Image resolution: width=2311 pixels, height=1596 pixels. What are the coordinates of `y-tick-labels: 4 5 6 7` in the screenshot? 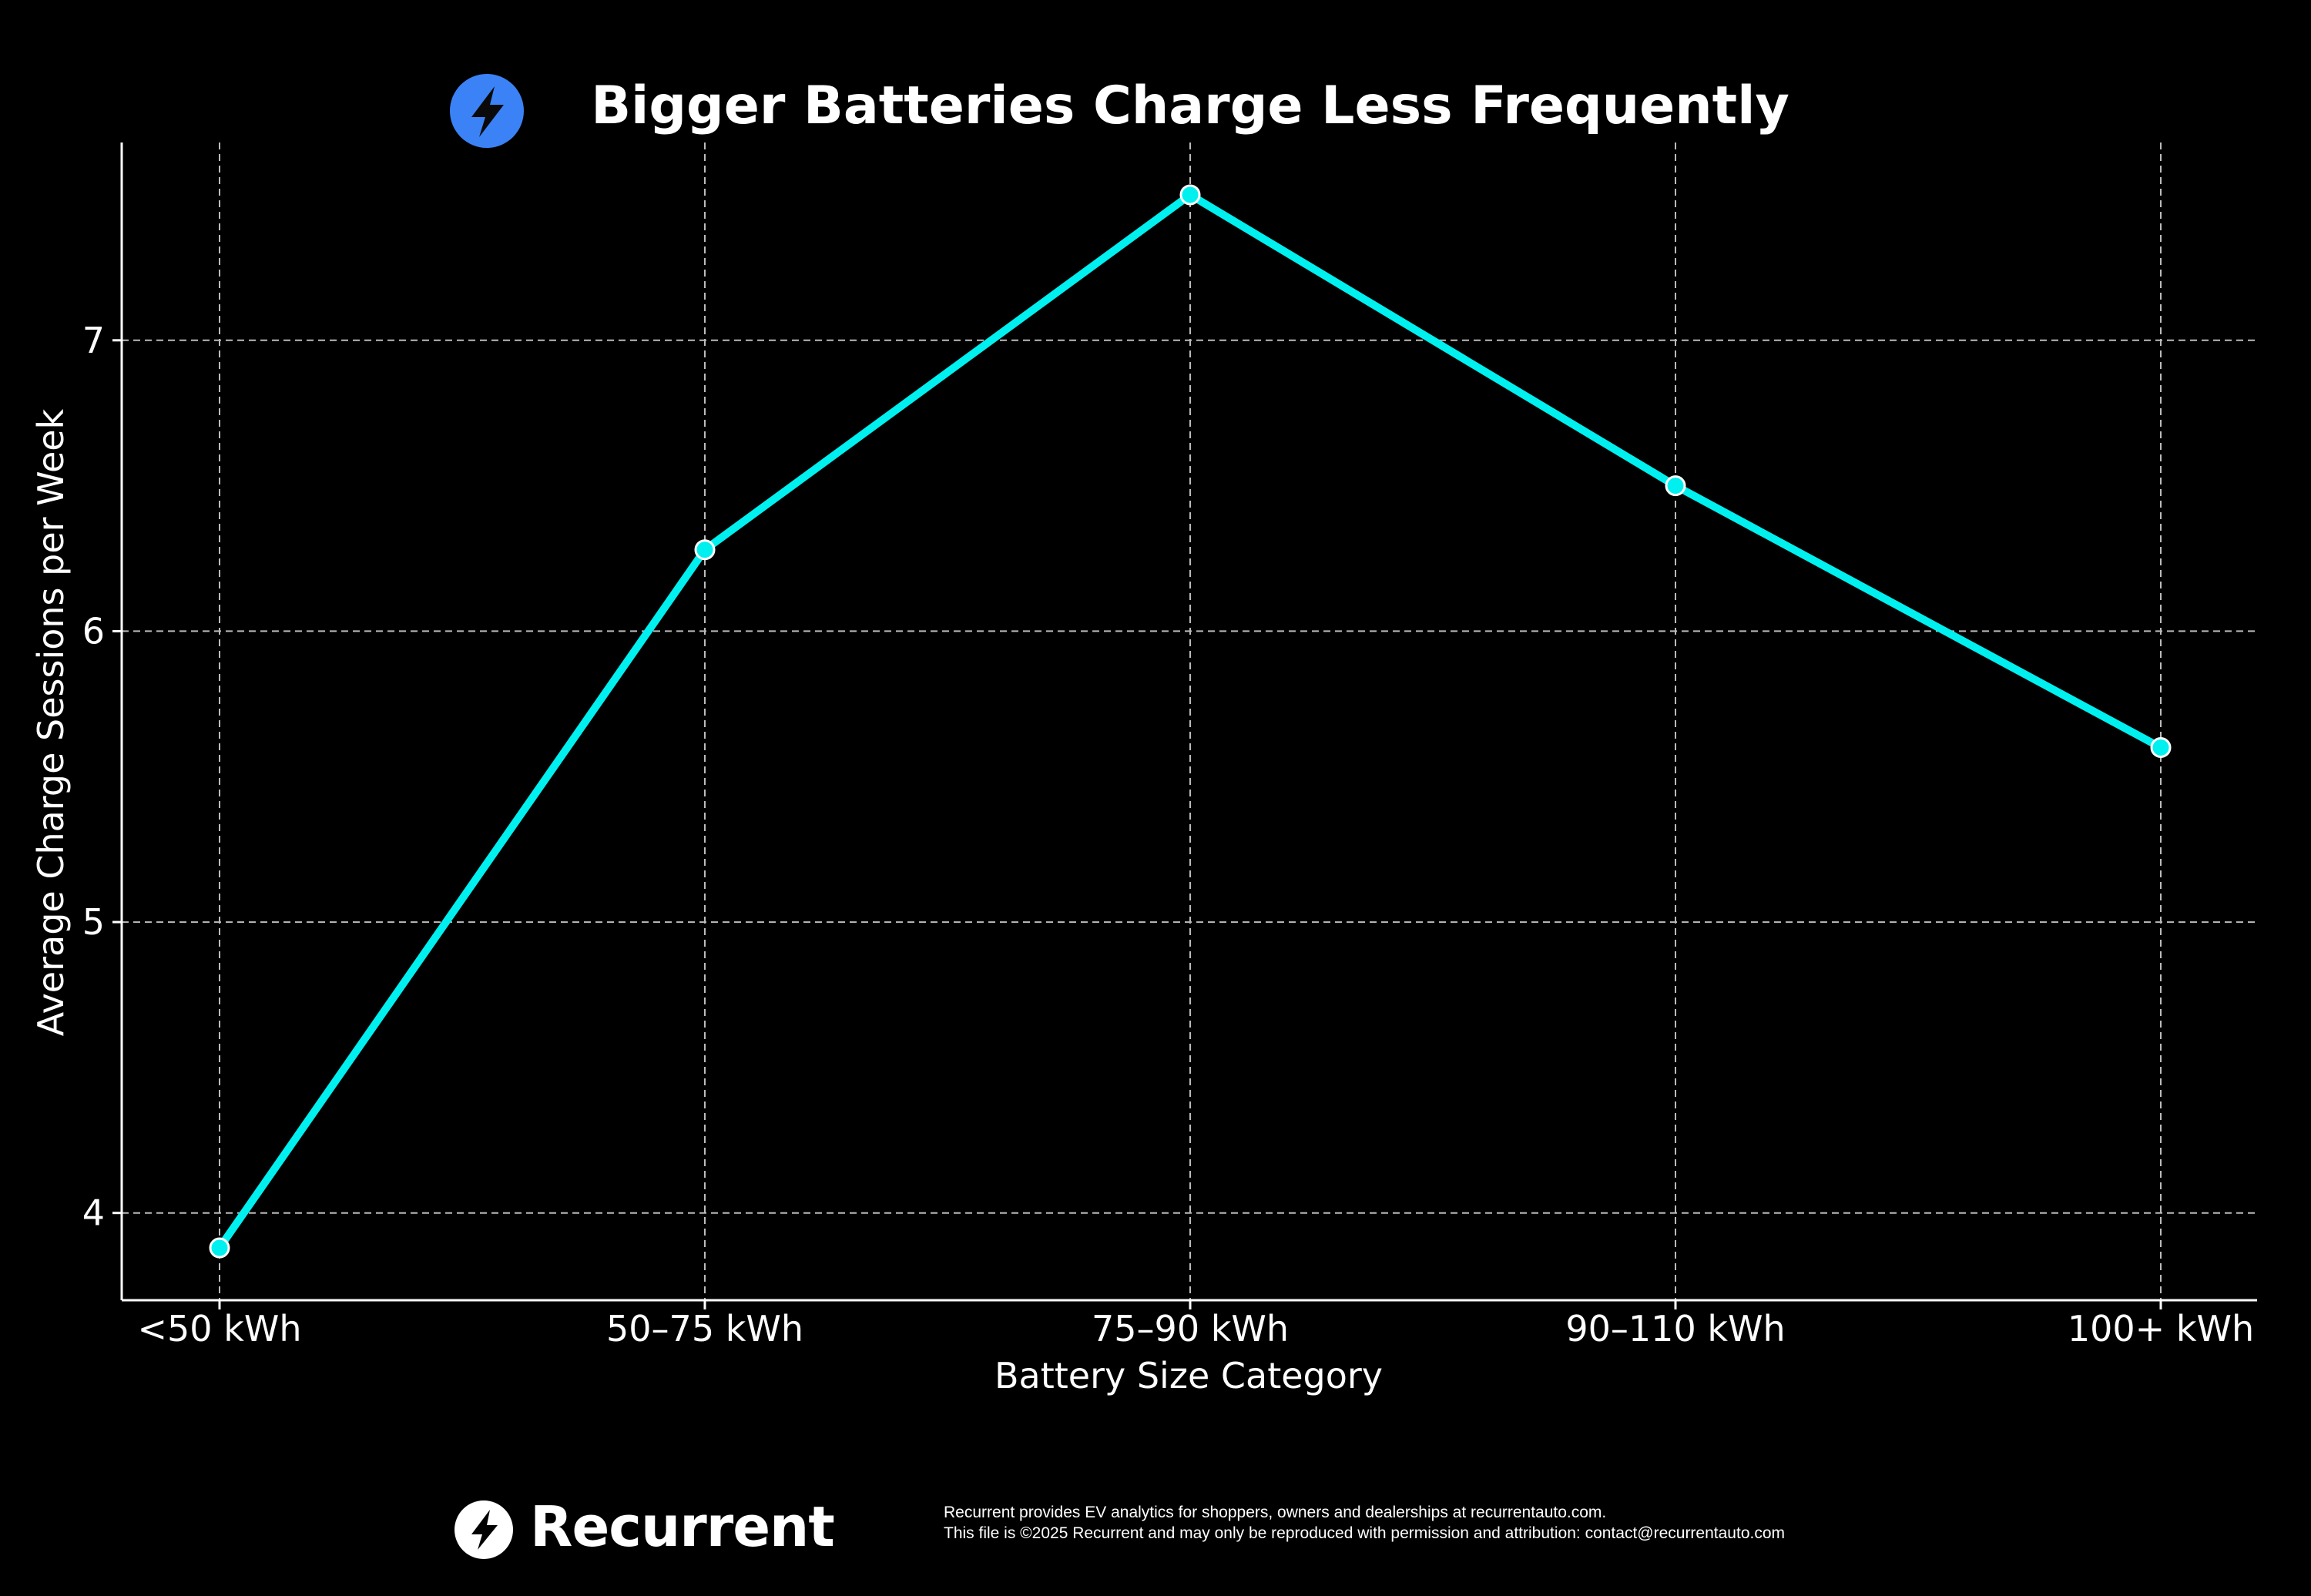 It's located at (93, 777).